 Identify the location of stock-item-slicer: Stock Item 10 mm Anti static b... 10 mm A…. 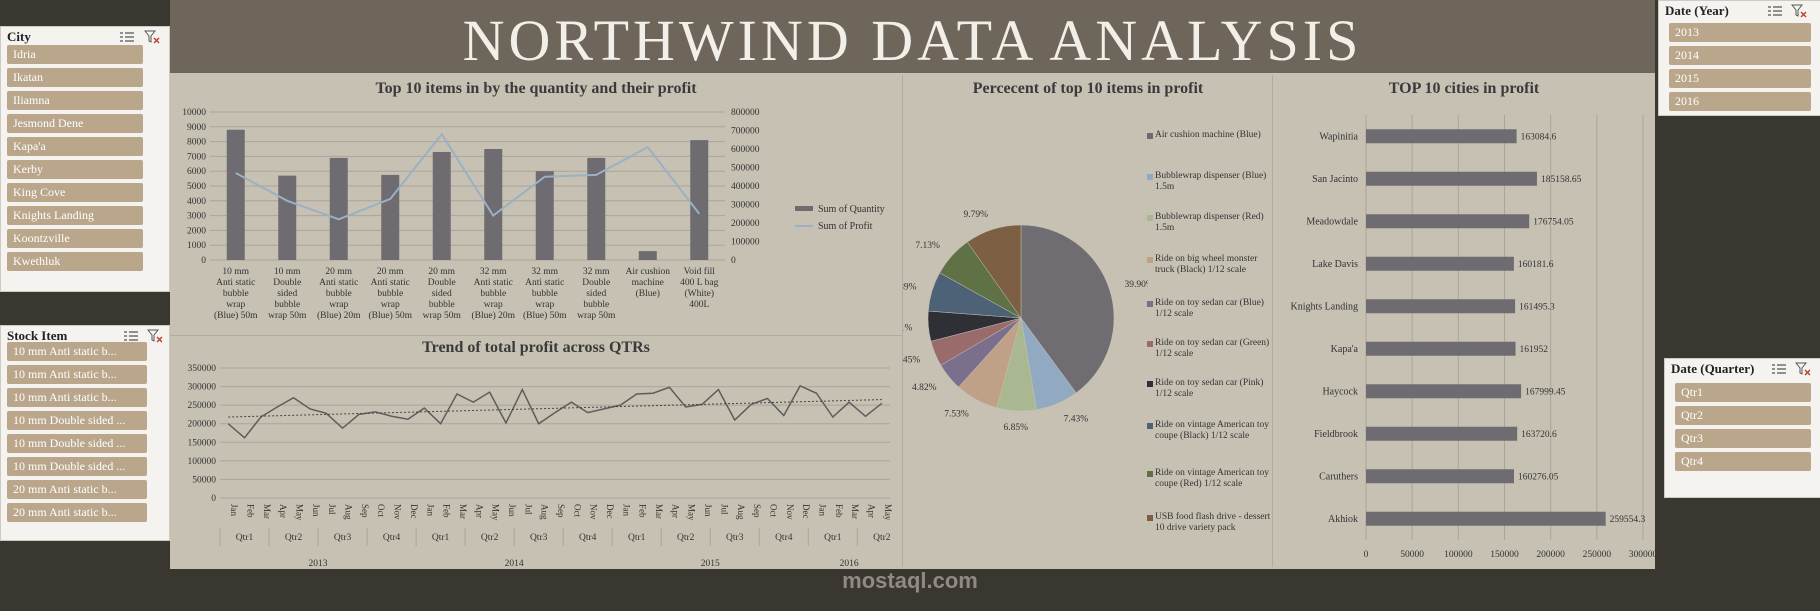
(85, 433).